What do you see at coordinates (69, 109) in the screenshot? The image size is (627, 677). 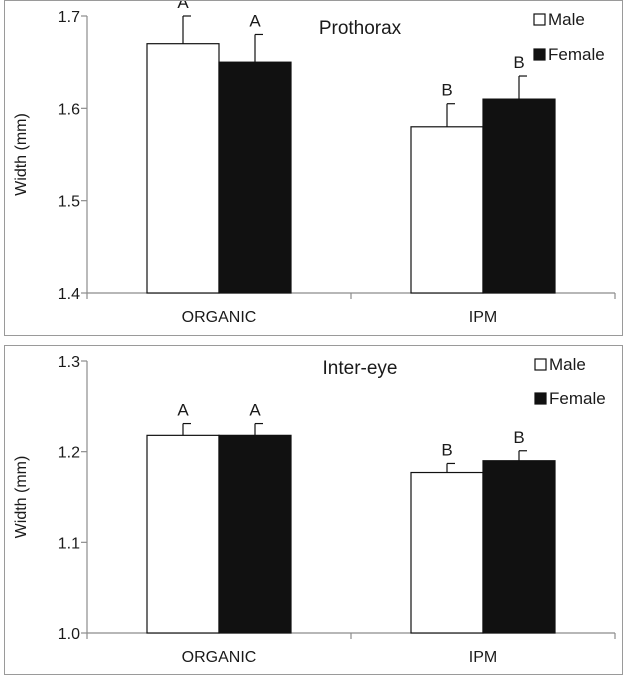 I see `y-tick-label: 1.6` at bounding box center [69, 109].